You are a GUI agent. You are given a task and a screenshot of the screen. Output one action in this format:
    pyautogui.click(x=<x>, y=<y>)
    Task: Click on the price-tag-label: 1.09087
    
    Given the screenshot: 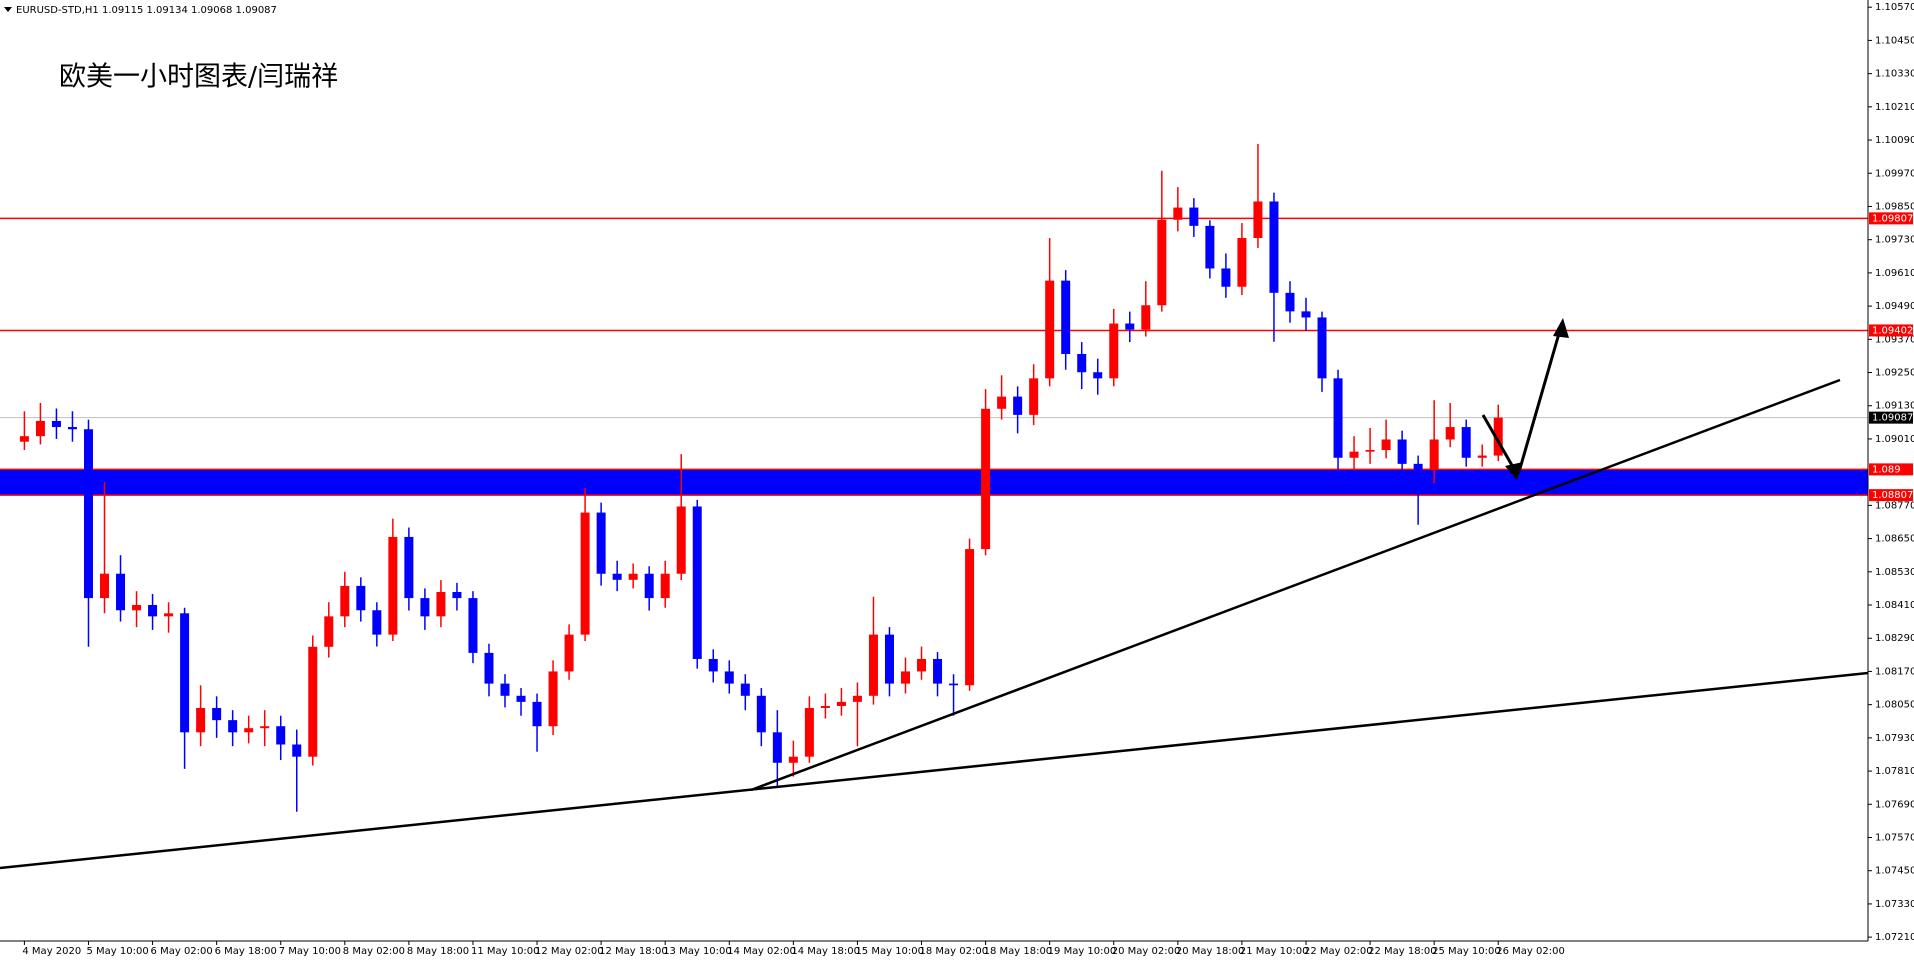 What is the action you would take?
    pyautogui.click(x=1892, y=418)
    